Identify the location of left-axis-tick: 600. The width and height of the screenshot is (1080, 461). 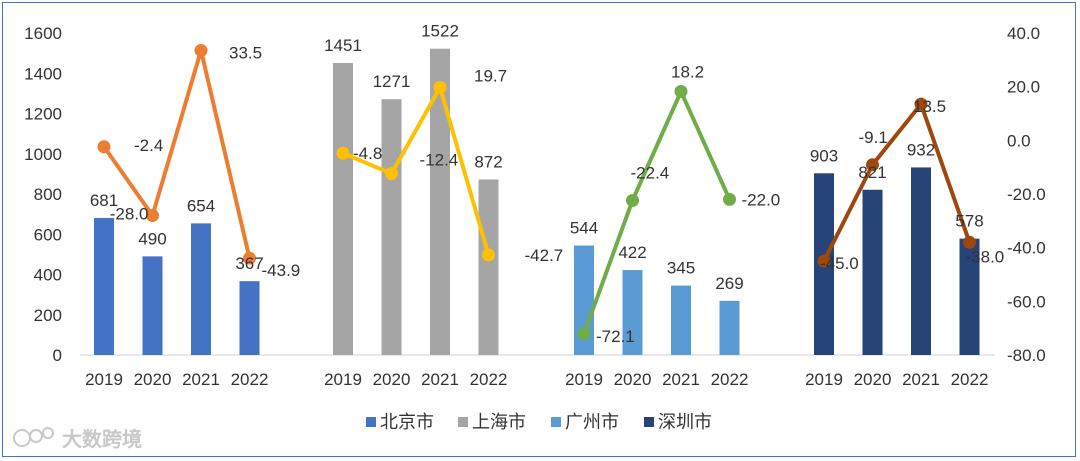
(48, 234).